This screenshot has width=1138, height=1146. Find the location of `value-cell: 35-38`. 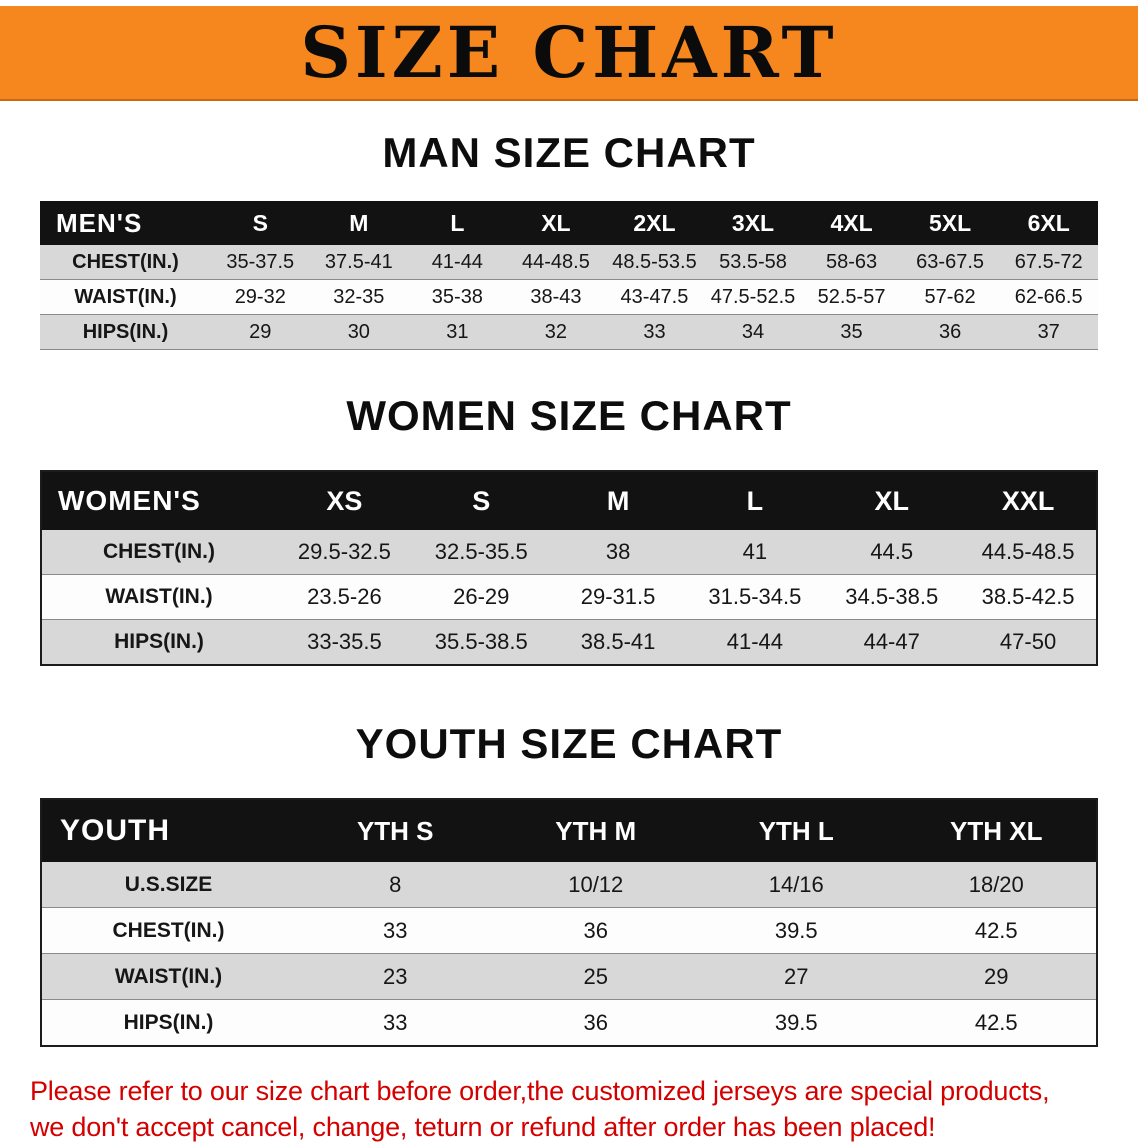

value-cell: 35-38 is located at coordinates (457, 297).